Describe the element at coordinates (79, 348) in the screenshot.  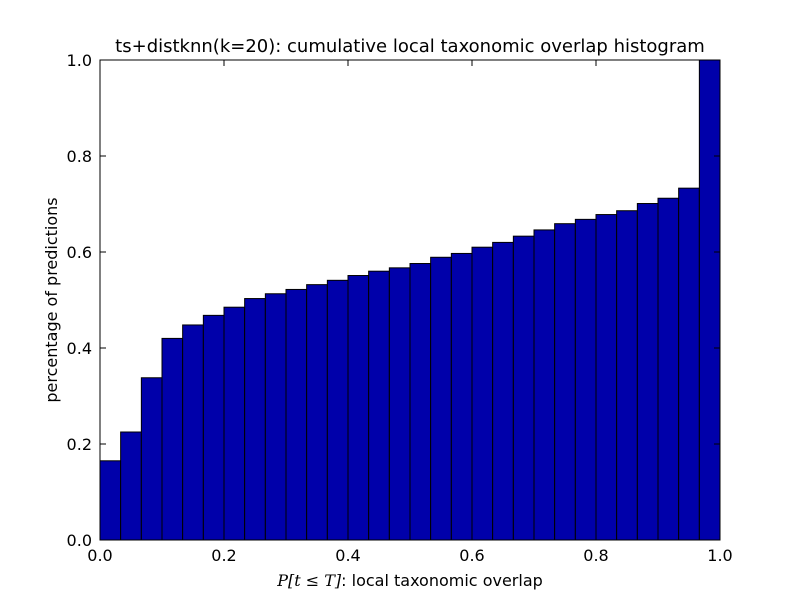
I see `y-tick-label: 0.4` at that location.